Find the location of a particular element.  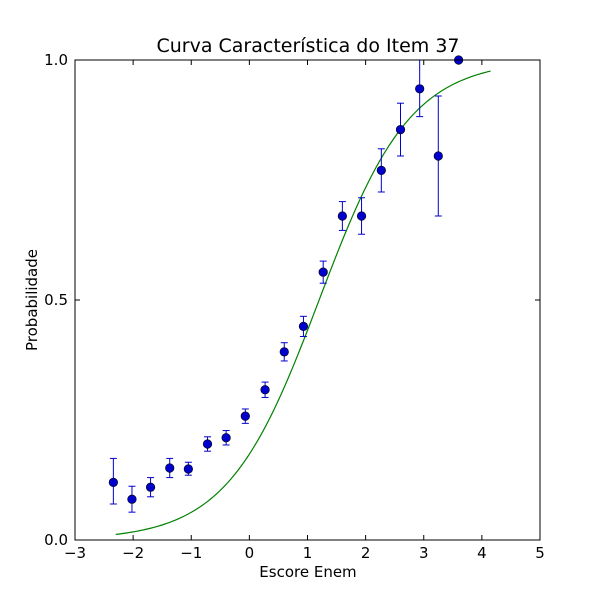

x-tick-label: −2 is located at coordinates (133, 553).